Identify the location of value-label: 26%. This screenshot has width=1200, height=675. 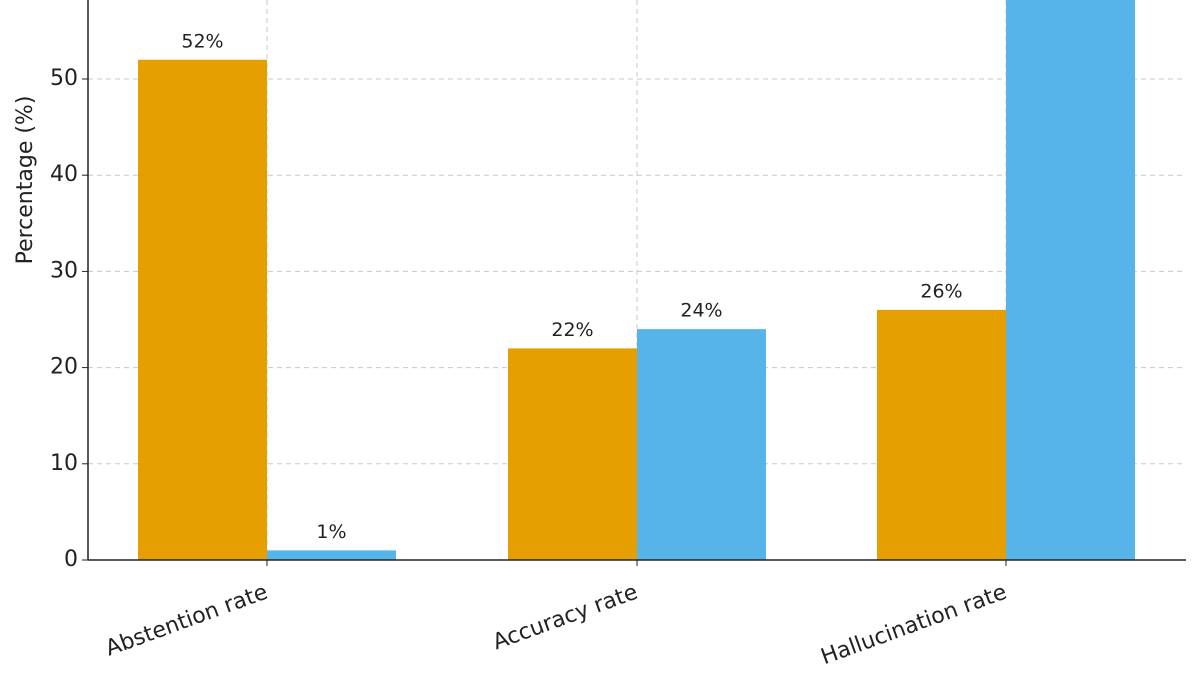
(941, 291).